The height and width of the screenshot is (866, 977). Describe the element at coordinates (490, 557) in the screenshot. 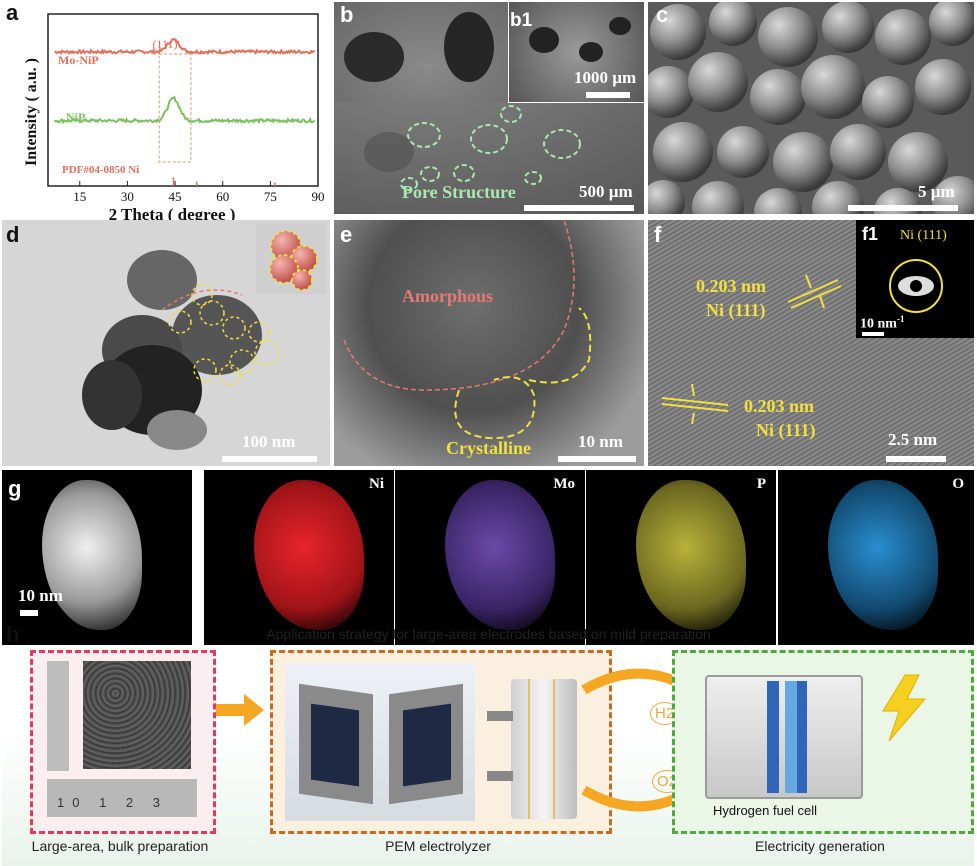

I see `eds-map-mo: Mo` at that location.